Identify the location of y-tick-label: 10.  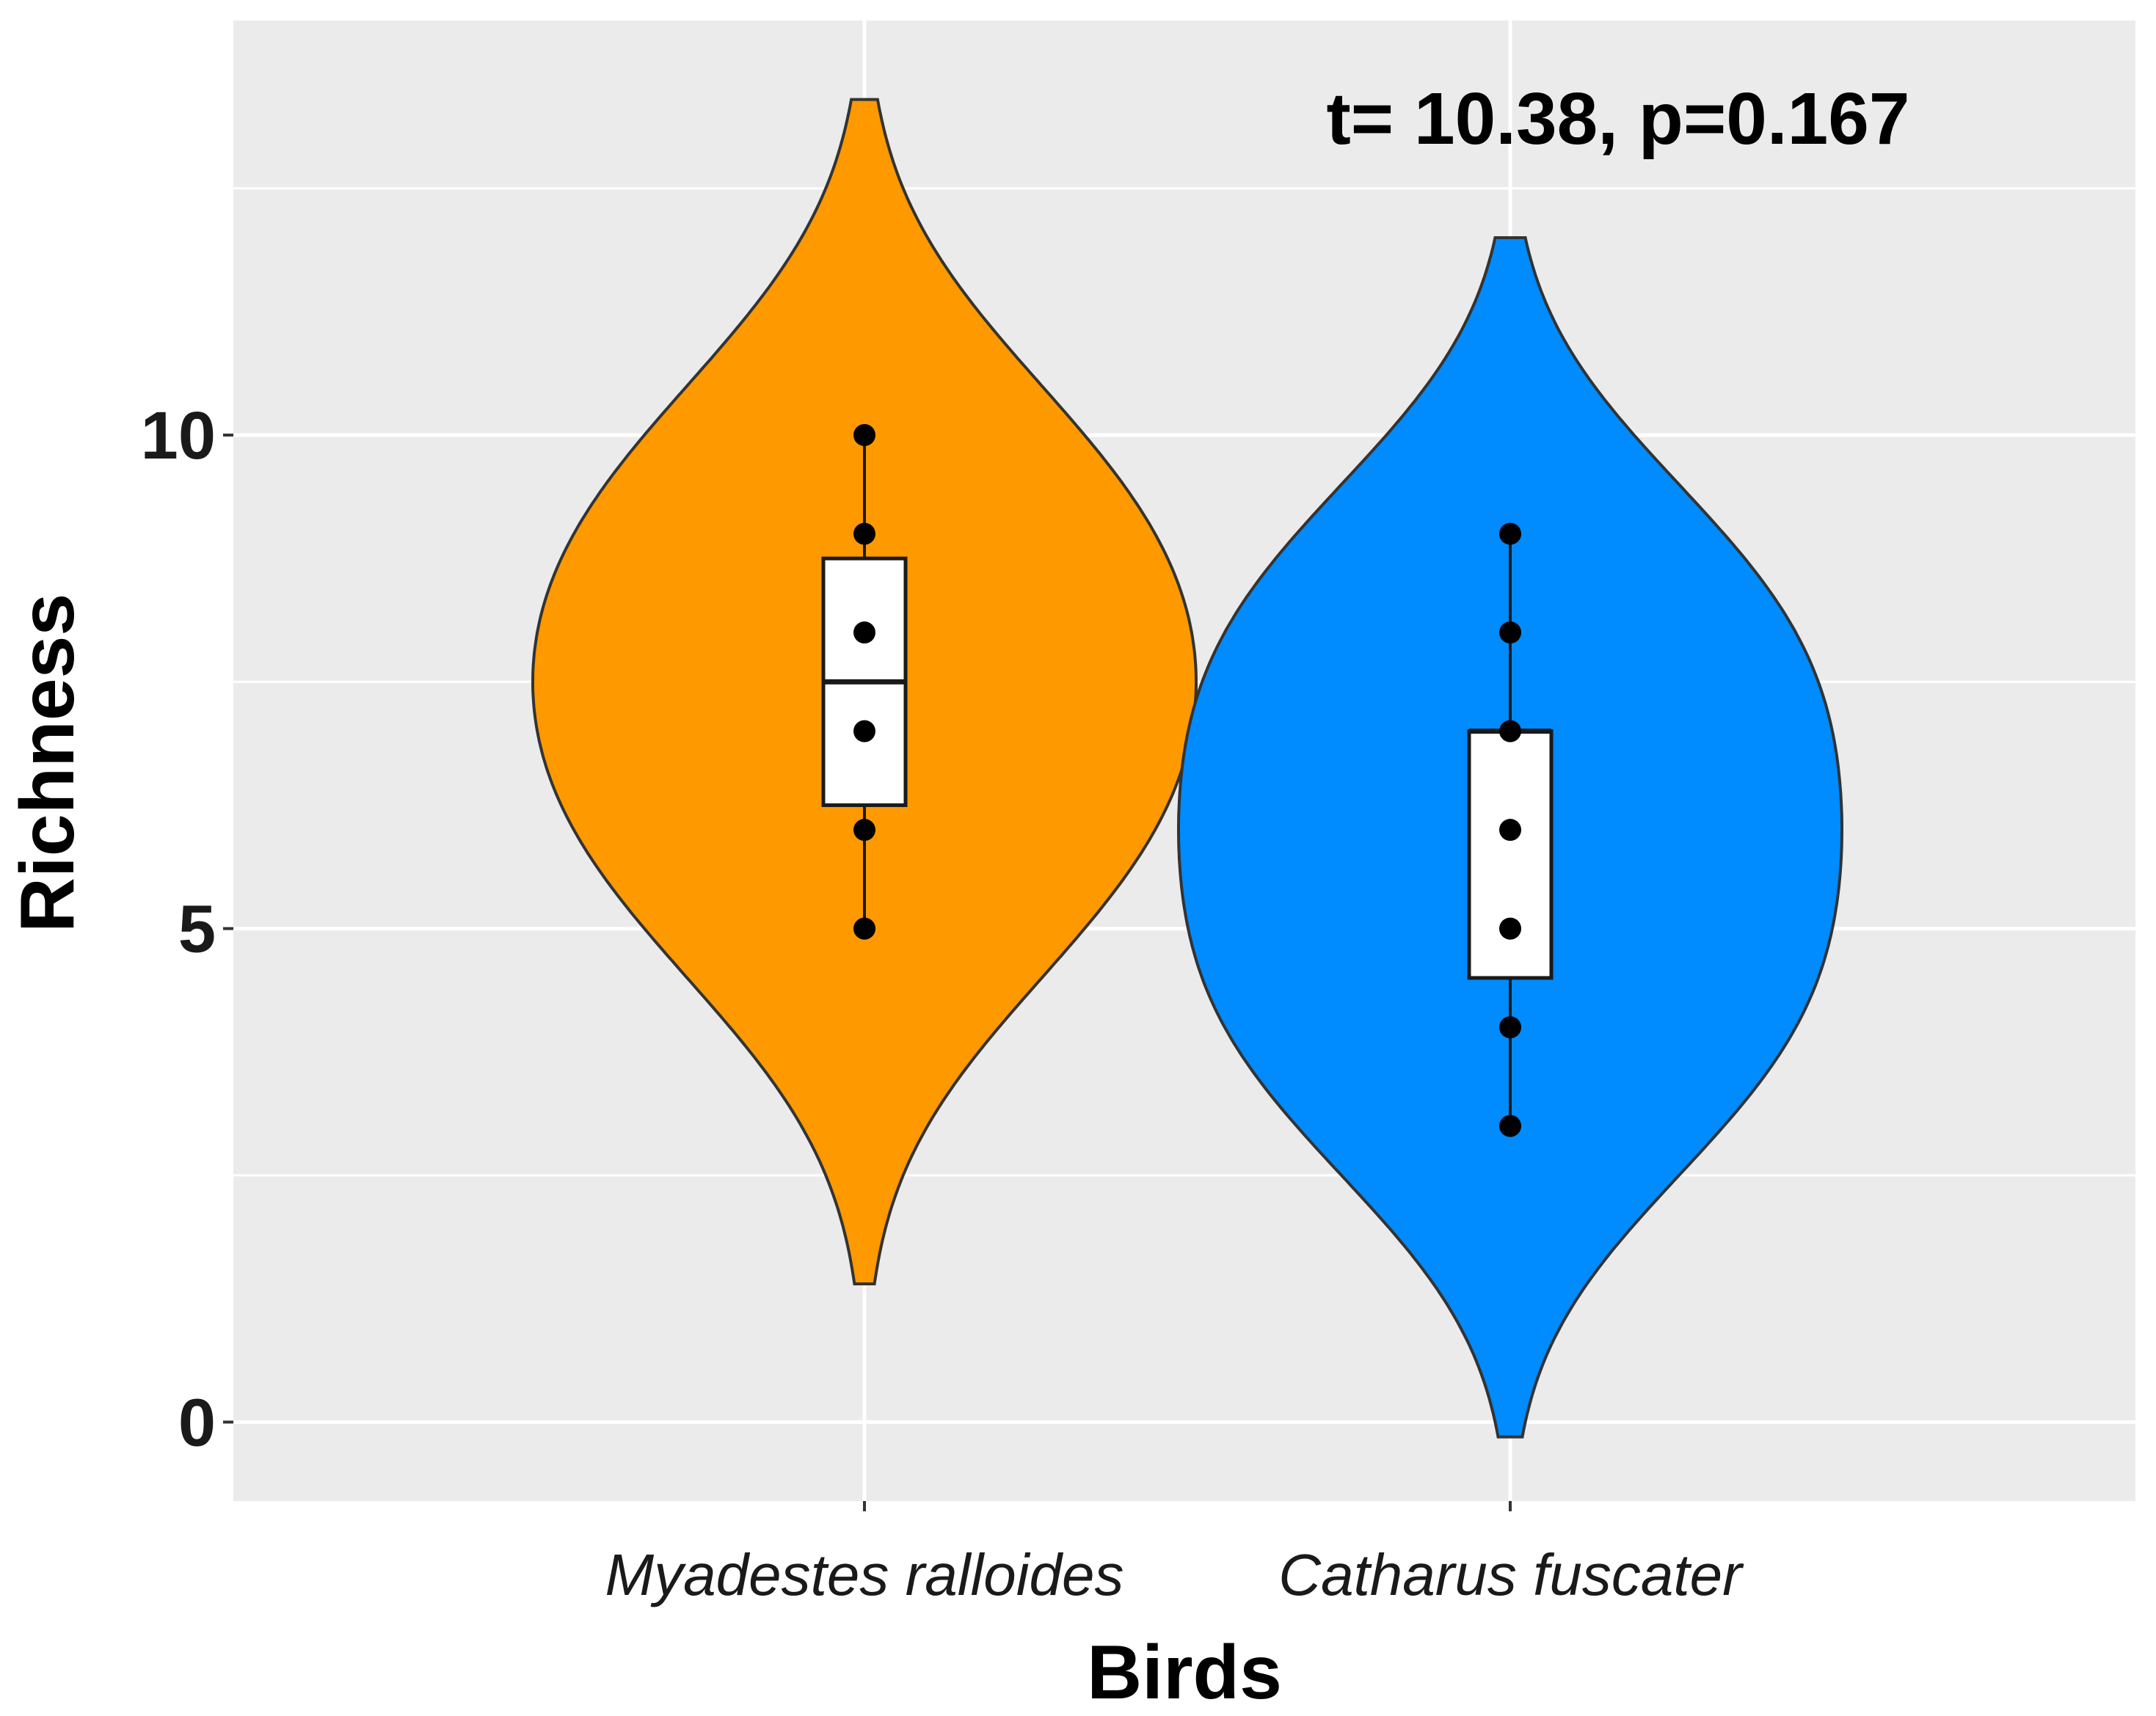
(178, 435).